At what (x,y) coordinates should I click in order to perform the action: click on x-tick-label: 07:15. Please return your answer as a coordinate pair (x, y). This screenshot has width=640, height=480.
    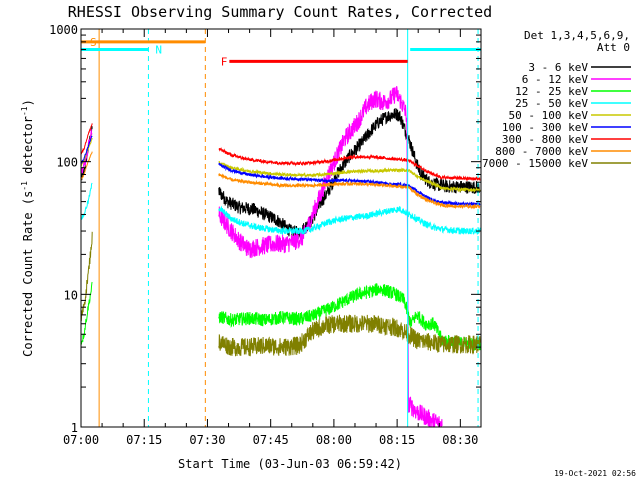
    Looking at the image, I should click on (144, 440).